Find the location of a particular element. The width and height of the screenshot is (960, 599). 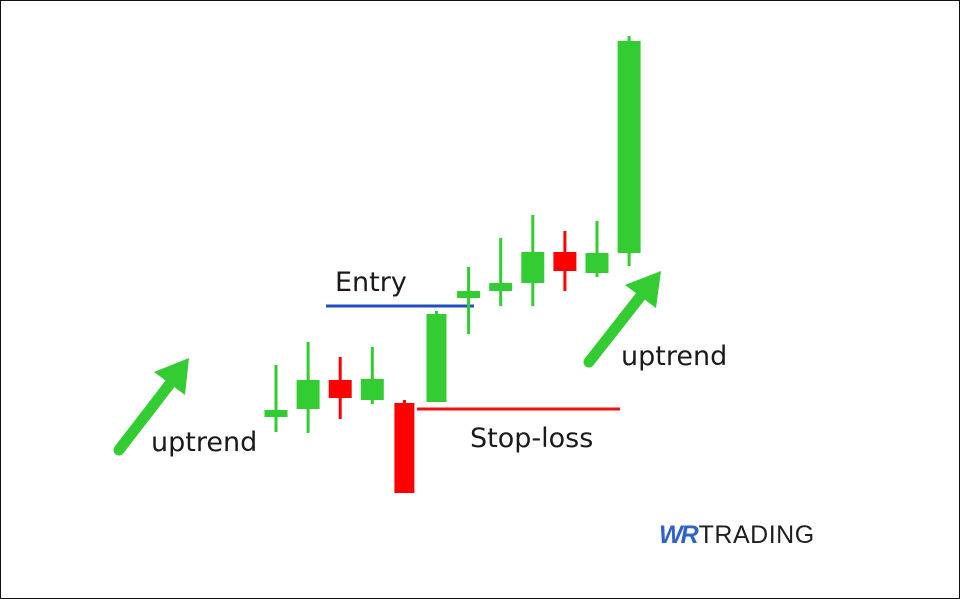

logo-prefix: WR is located at coordinates (679, 535).